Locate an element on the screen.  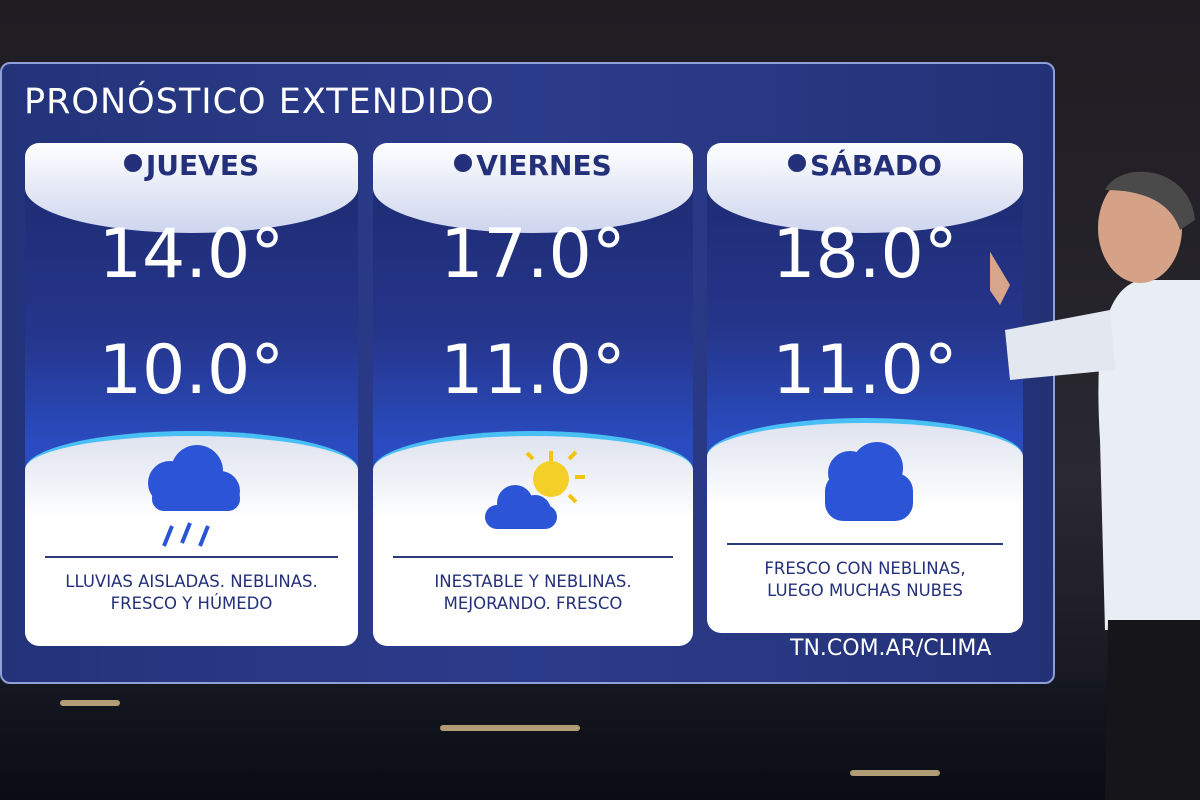
rain-icon is located at coordinates (193, 496).